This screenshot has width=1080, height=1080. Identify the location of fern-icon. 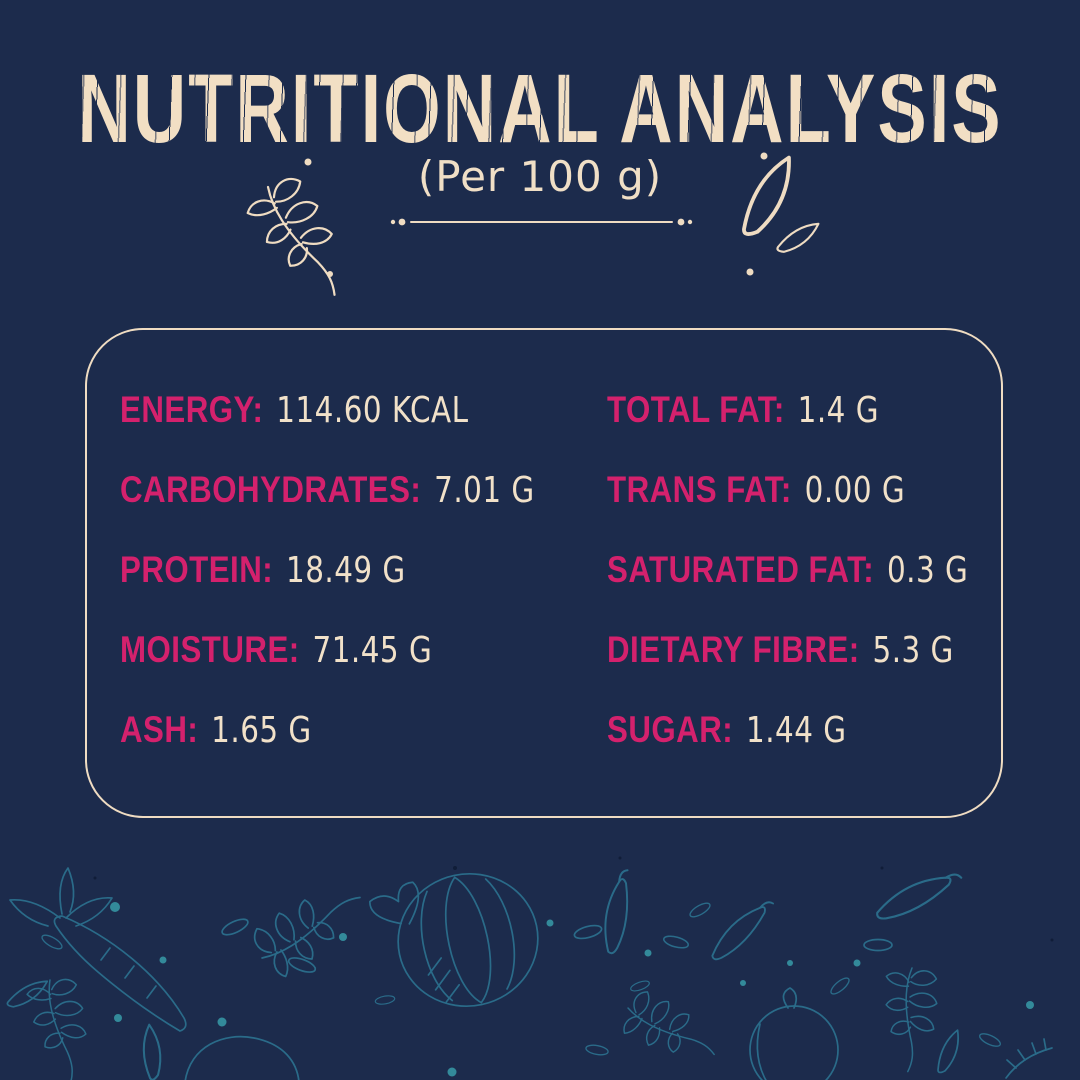
(1029, 1058).